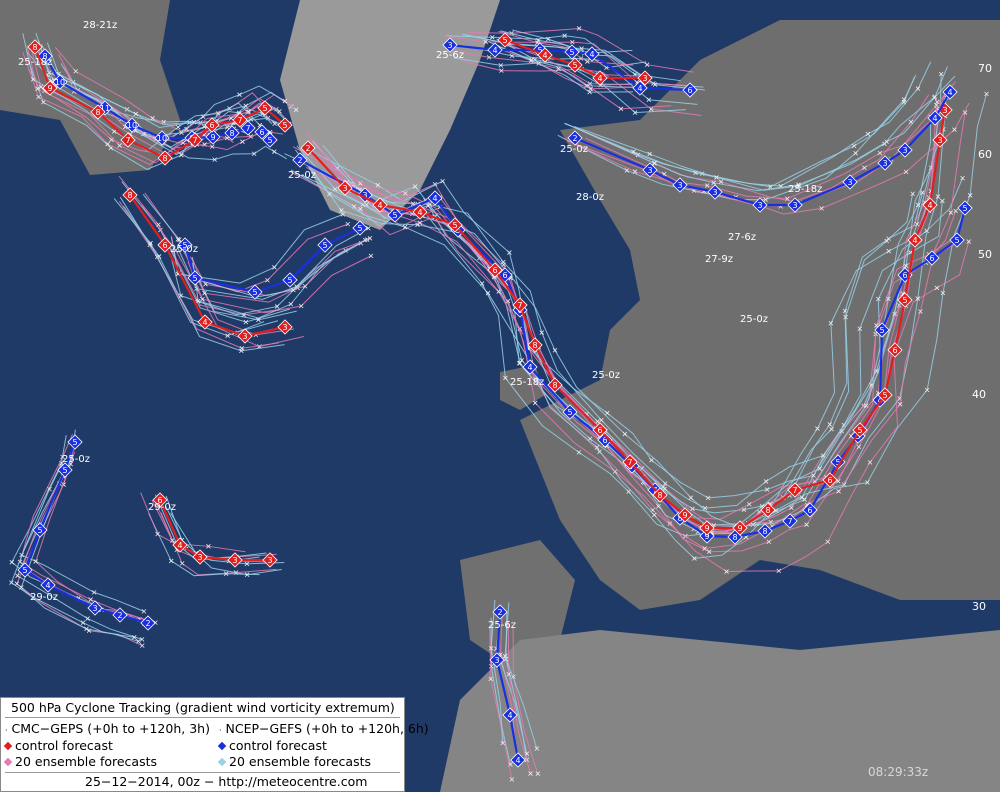 This screenshot has width=1000, height=792. I want to click on legend-entry: control forecast, so click(57, 745).